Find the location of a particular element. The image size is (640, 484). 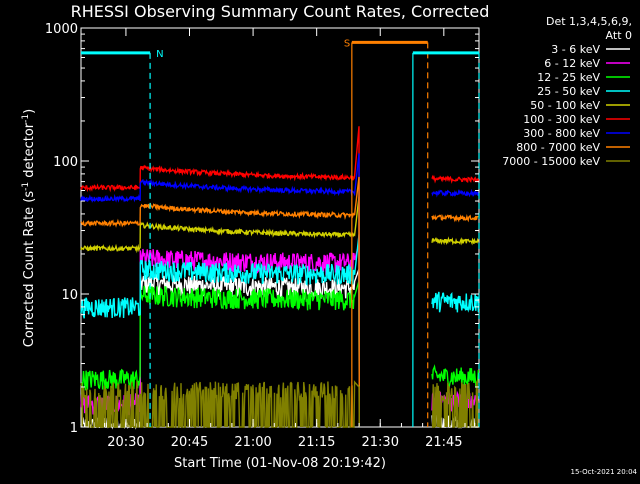

footer-date: 15-Oct-2021 20:04 is located at coordinates (604, 472).